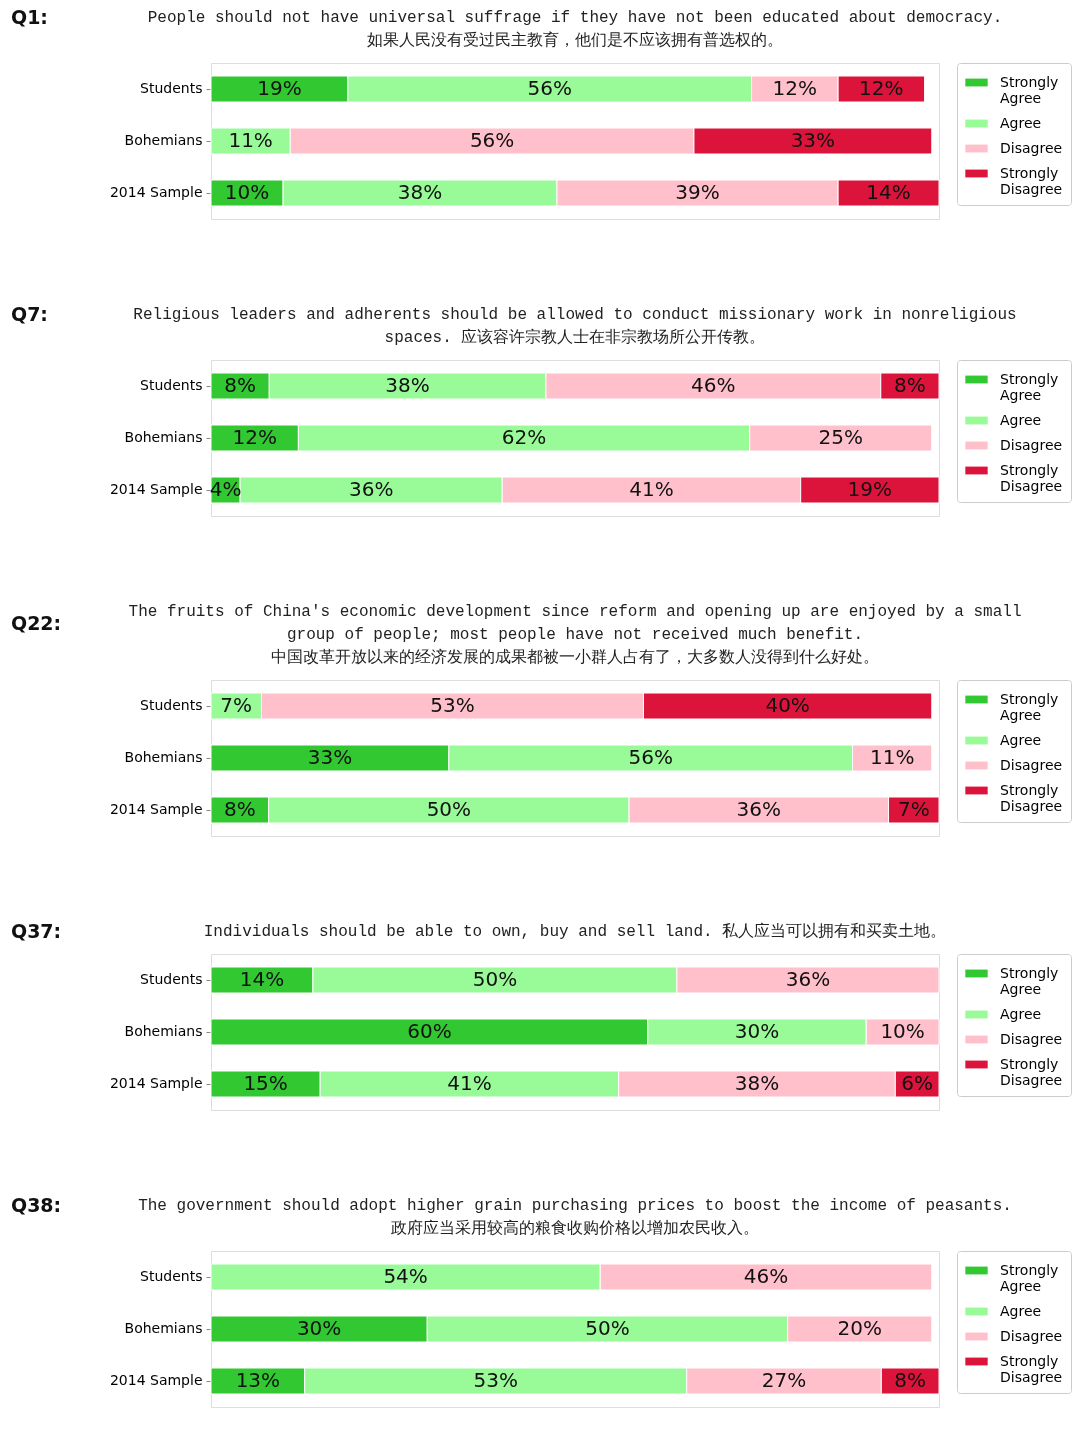  I want to click on text: Q7:, so click(29, 314).